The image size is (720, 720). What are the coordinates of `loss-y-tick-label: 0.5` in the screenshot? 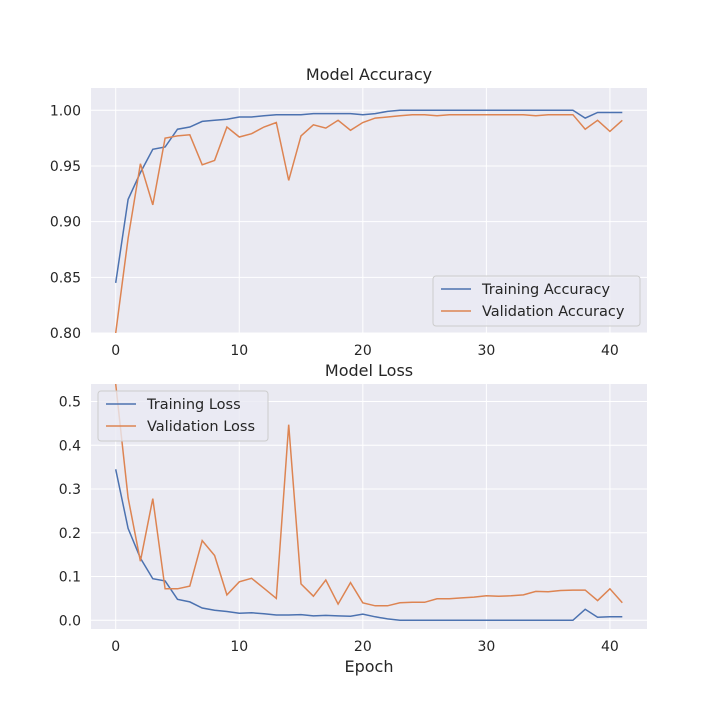 It's located at (70, 403).